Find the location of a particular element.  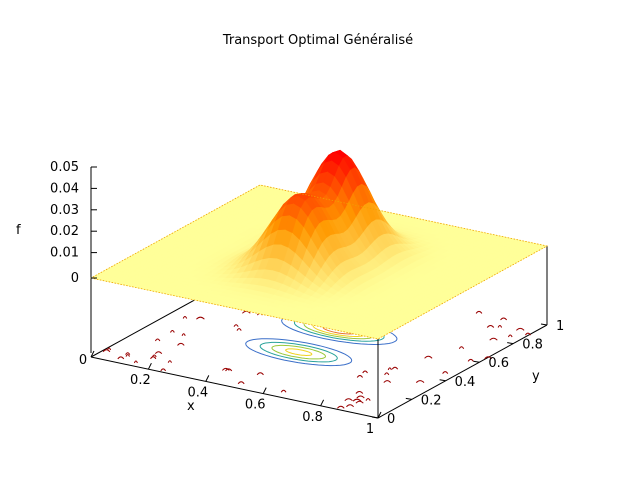

z-tick-label: 0.01 is located at coordinates (64, 253).